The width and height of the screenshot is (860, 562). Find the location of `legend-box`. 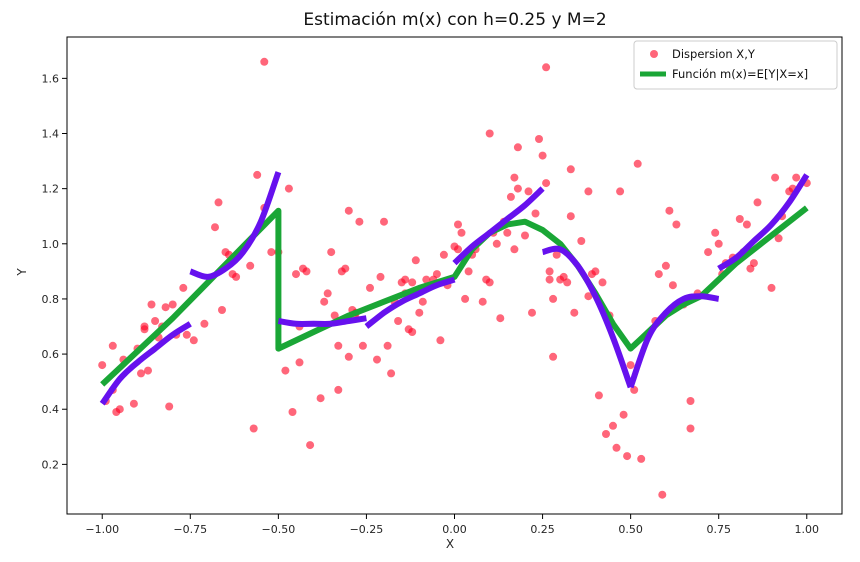

legend-box is located at coordinates (735, 65).